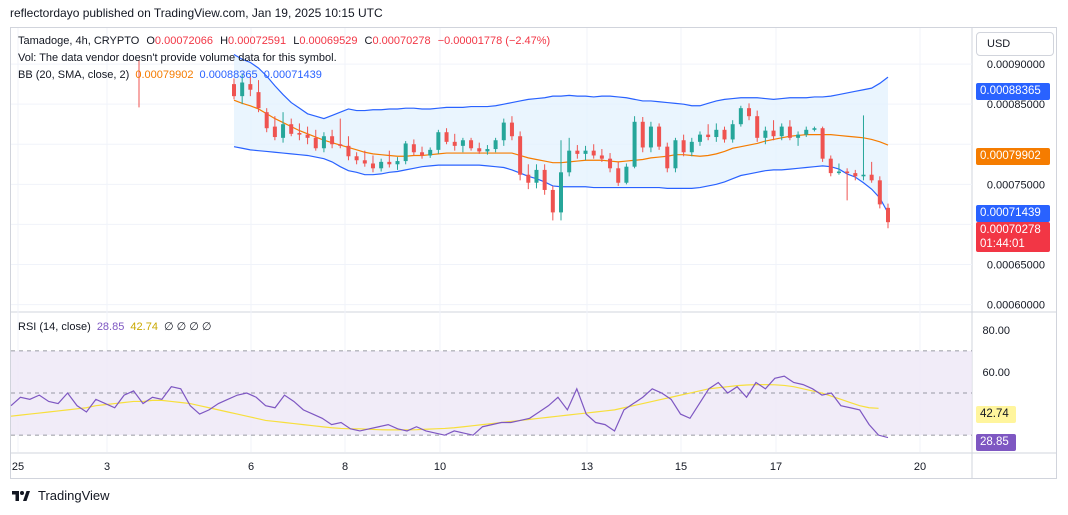  What do you see at coordinates (1013, 237) in the screenshot?
I see `last-price-tag: 0.00070278 01:44:01` at bounding box center [1013, 237].